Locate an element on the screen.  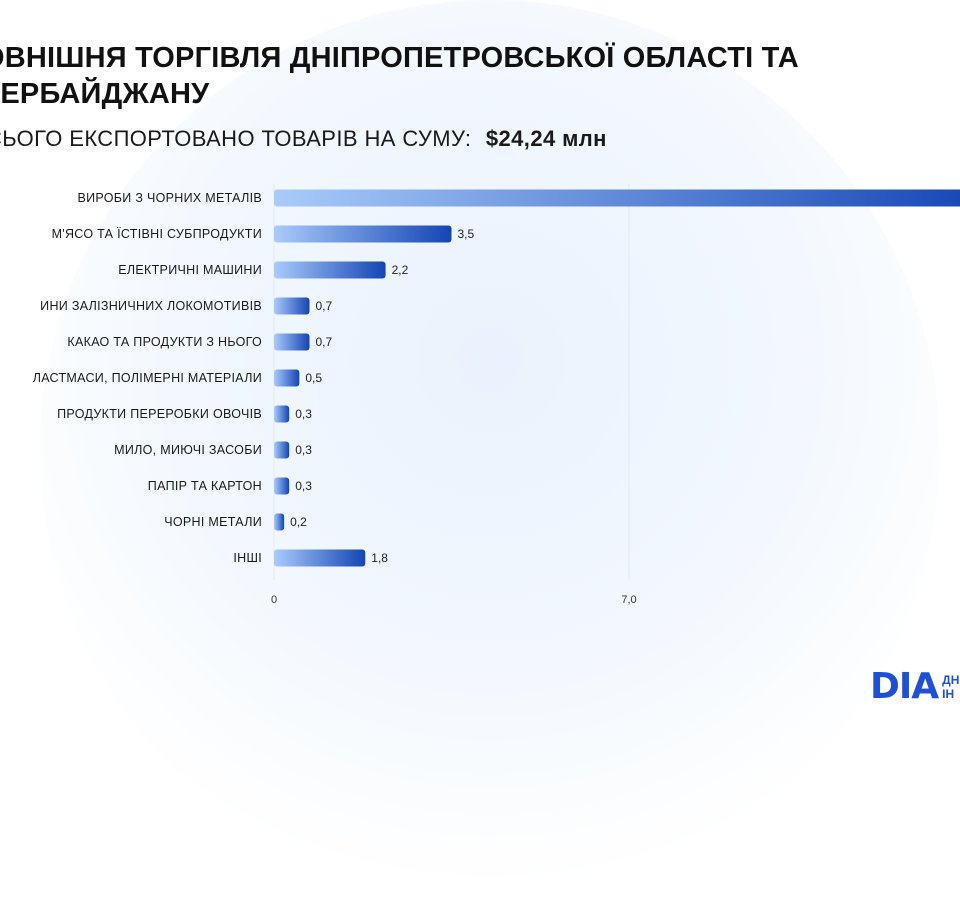
value-label: 3,5 is located at coordinates (466, 234).